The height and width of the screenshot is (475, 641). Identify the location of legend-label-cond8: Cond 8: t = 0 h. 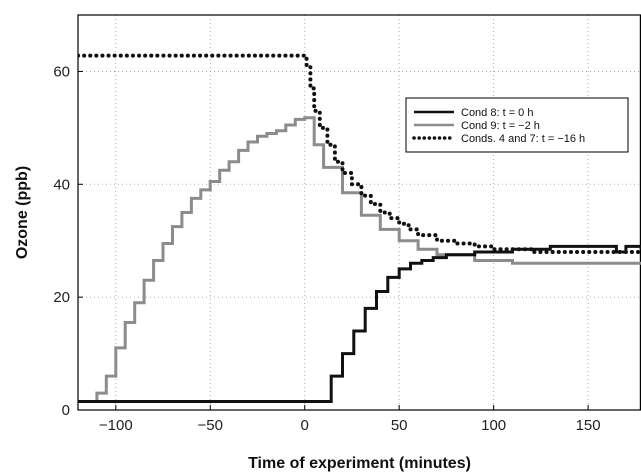
(497, 113).